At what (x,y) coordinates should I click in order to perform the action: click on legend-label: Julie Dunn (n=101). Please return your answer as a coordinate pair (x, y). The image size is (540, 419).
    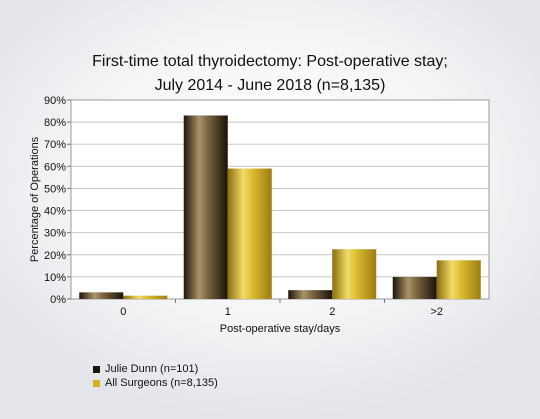
    Looking at the image, I should click on (152, 369).